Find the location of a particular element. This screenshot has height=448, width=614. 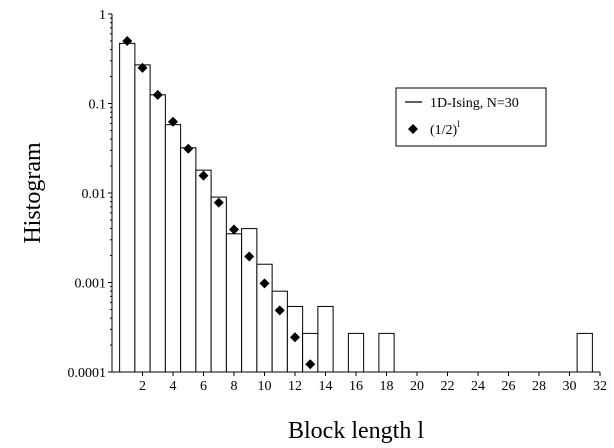

y-tick-label: 0.0001 is located at coordinates (87, 373).